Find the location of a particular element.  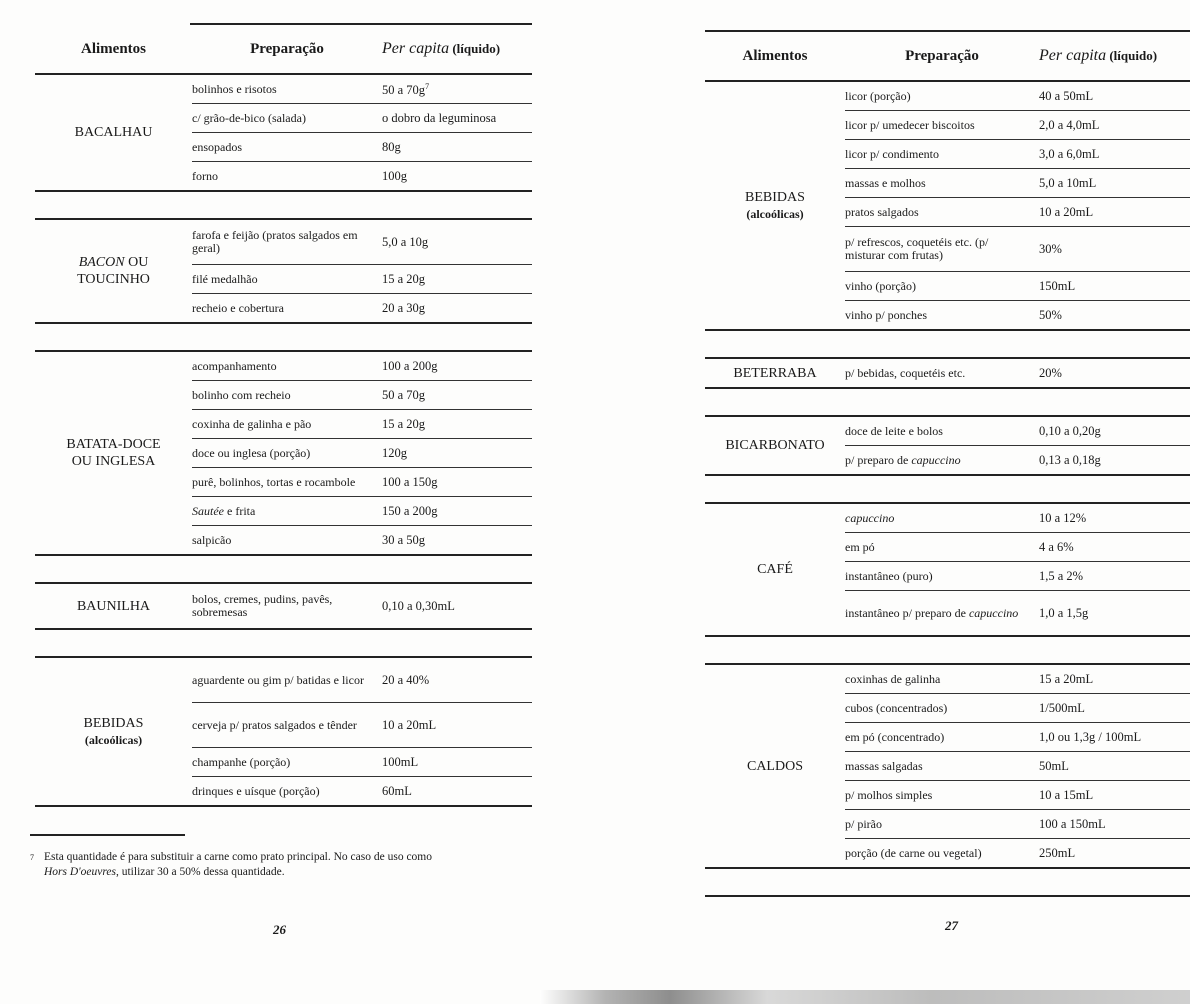

table-row: bolinhos e risotos 50 a 70g7 is located at coordinates (362, 89).